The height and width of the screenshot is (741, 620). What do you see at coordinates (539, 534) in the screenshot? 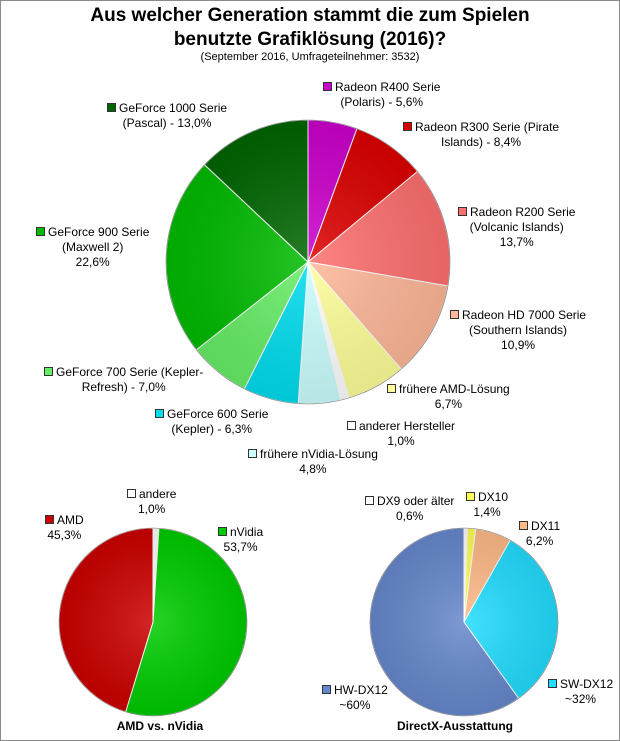
I see `slice-label-dx11: DX11 6,2%` at bounding box center [539, 534].